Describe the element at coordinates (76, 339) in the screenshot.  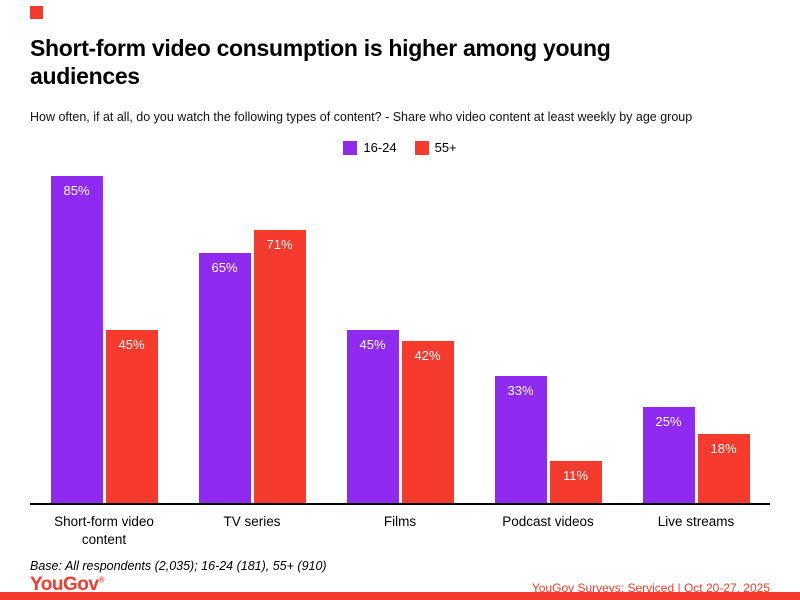
I see `bar-16-24: 85%` at that location.